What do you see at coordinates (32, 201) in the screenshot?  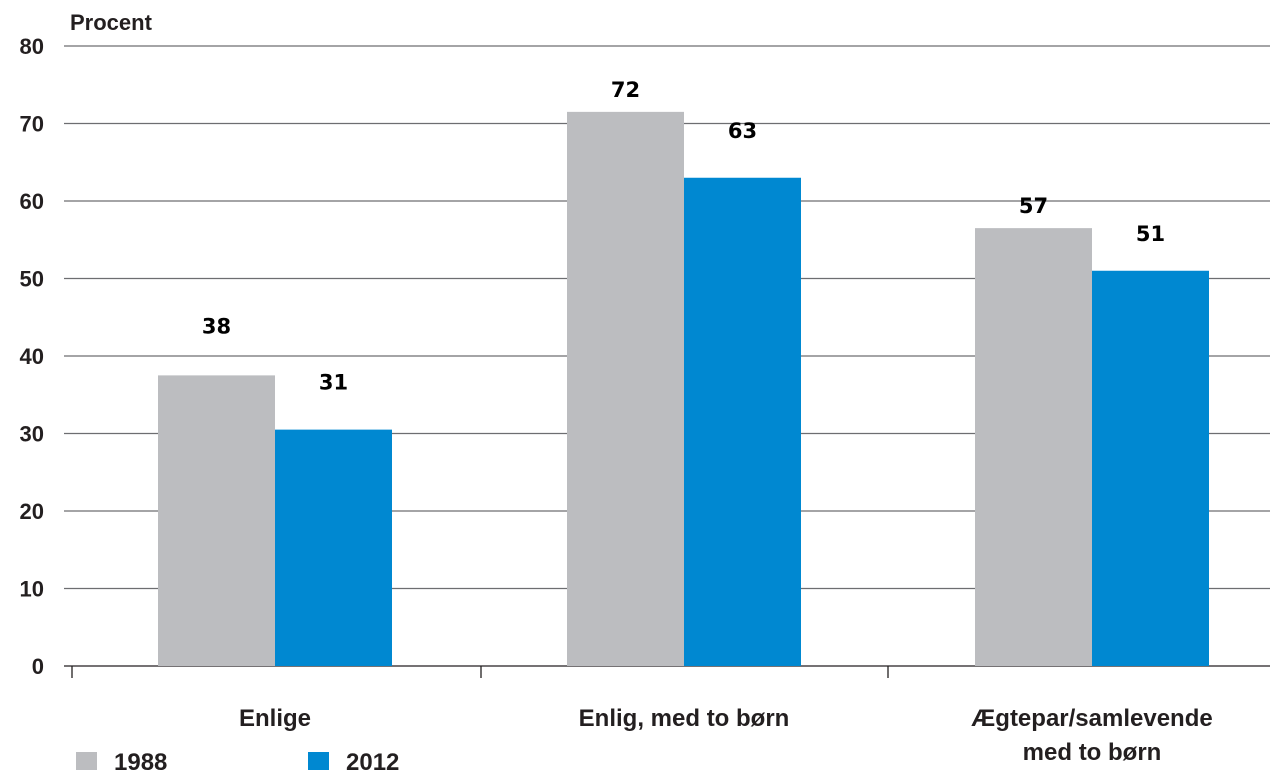 I see `y-tick-label: 60` at bounding box center [32, 201].